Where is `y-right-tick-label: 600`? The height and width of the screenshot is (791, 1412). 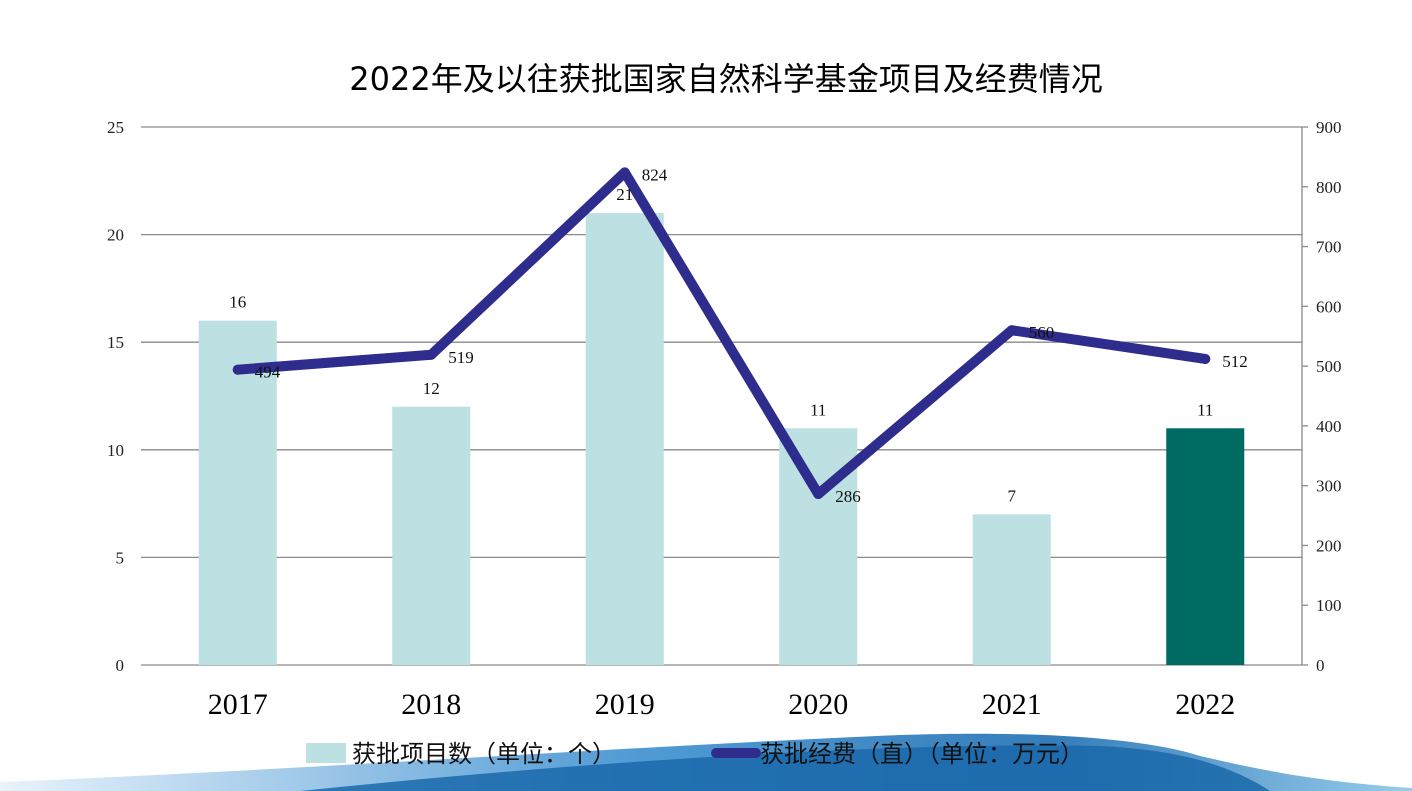
y-right-tick-label: 600 is located at coordinates (1329, 306).